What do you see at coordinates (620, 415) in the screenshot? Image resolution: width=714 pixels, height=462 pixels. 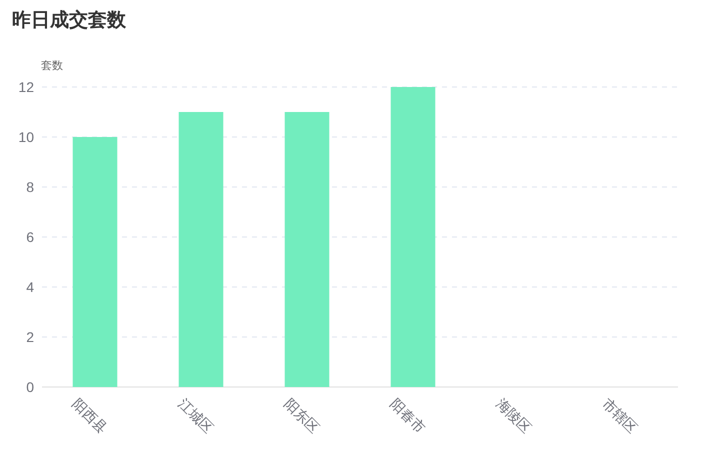 I see `x-tick-label: 市辖区` at bounding box center [620, 415].